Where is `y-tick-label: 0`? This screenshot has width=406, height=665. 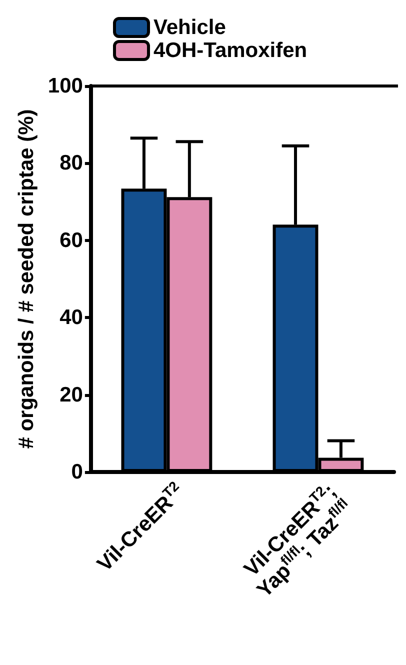
y-tick-label: 0 is located at coordinates (77, 472).